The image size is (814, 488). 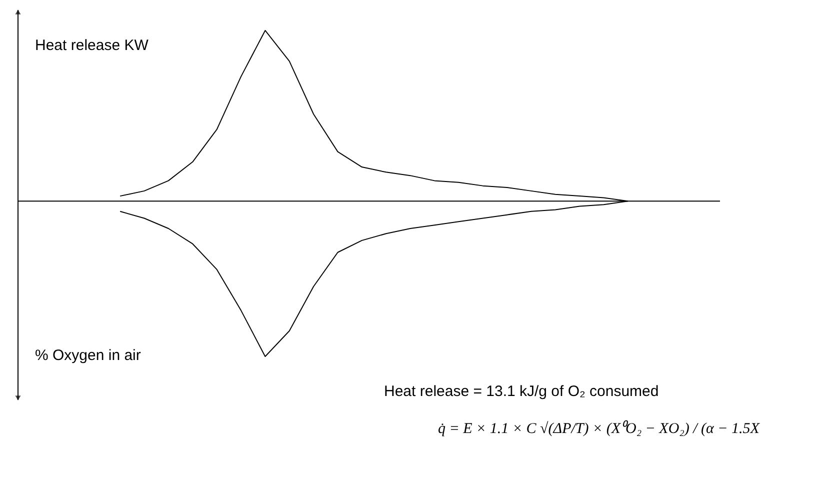 I want to click on text: q̇ = E × 1.1 × C √(ΔP/T) × (X⁰O₂ − XO₂) / (α − 1.5X, so click(x=599, y=428).